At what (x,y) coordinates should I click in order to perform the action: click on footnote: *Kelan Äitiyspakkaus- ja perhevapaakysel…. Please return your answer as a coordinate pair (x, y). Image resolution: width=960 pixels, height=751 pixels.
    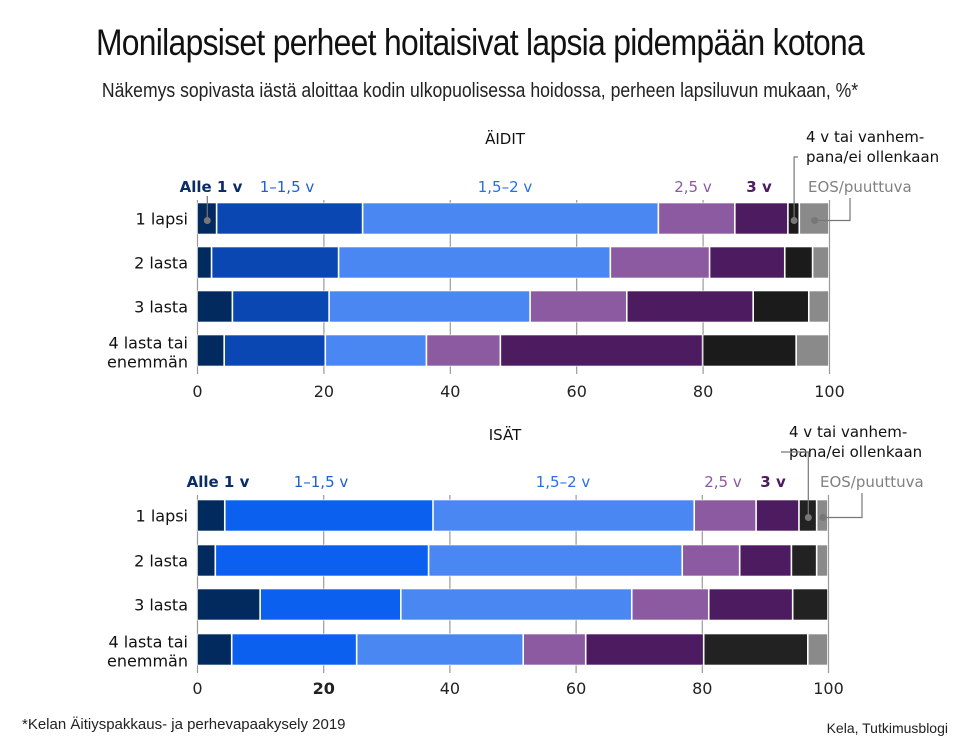
    Looking at the image, I should click on (184, 724).